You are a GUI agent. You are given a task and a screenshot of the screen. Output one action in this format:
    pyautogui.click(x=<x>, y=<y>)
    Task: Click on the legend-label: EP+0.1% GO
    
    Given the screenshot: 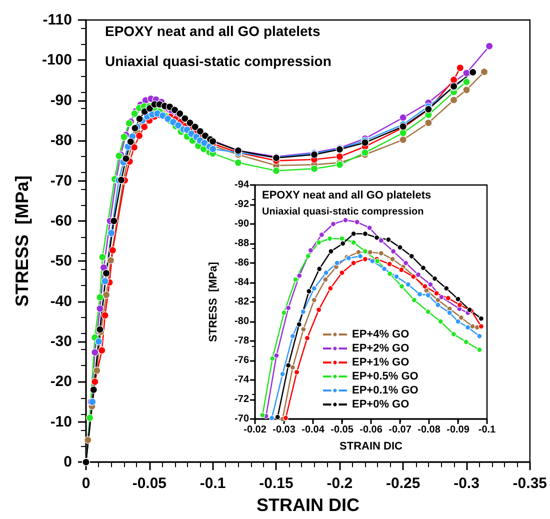 What is the action you would take?
    pyautogui.click(x=385, y=390)
    